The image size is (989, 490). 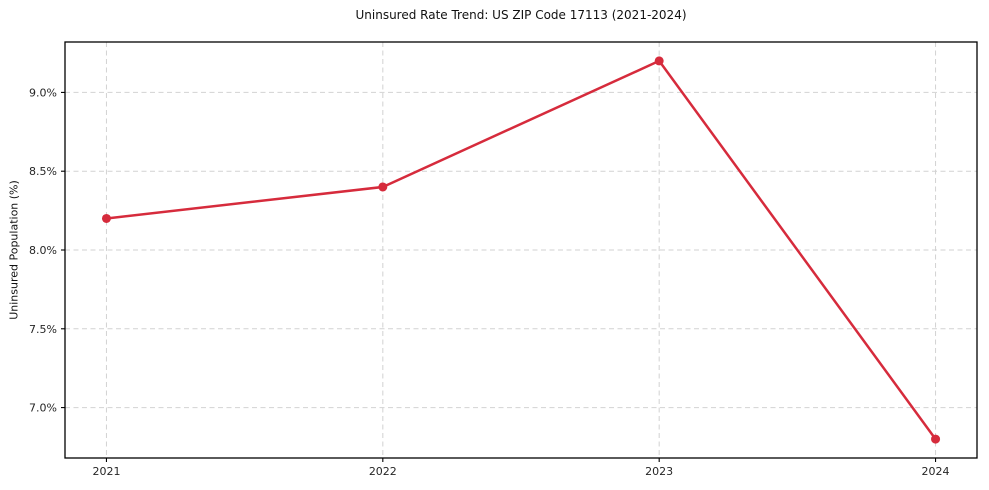 What do you see at coordinates (43, 329) in the screenshot?
I see `y-tick-label: 7.5%` at bounding box center [43, 329].